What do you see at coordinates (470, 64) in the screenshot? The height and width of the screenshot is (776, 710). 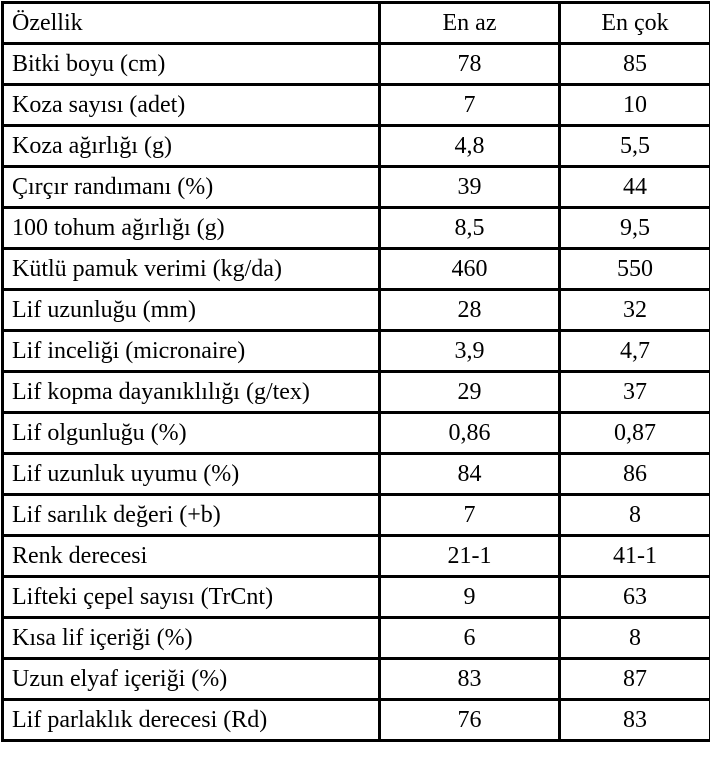 I see `cell-min: 78` at bounding box center [470, 64].